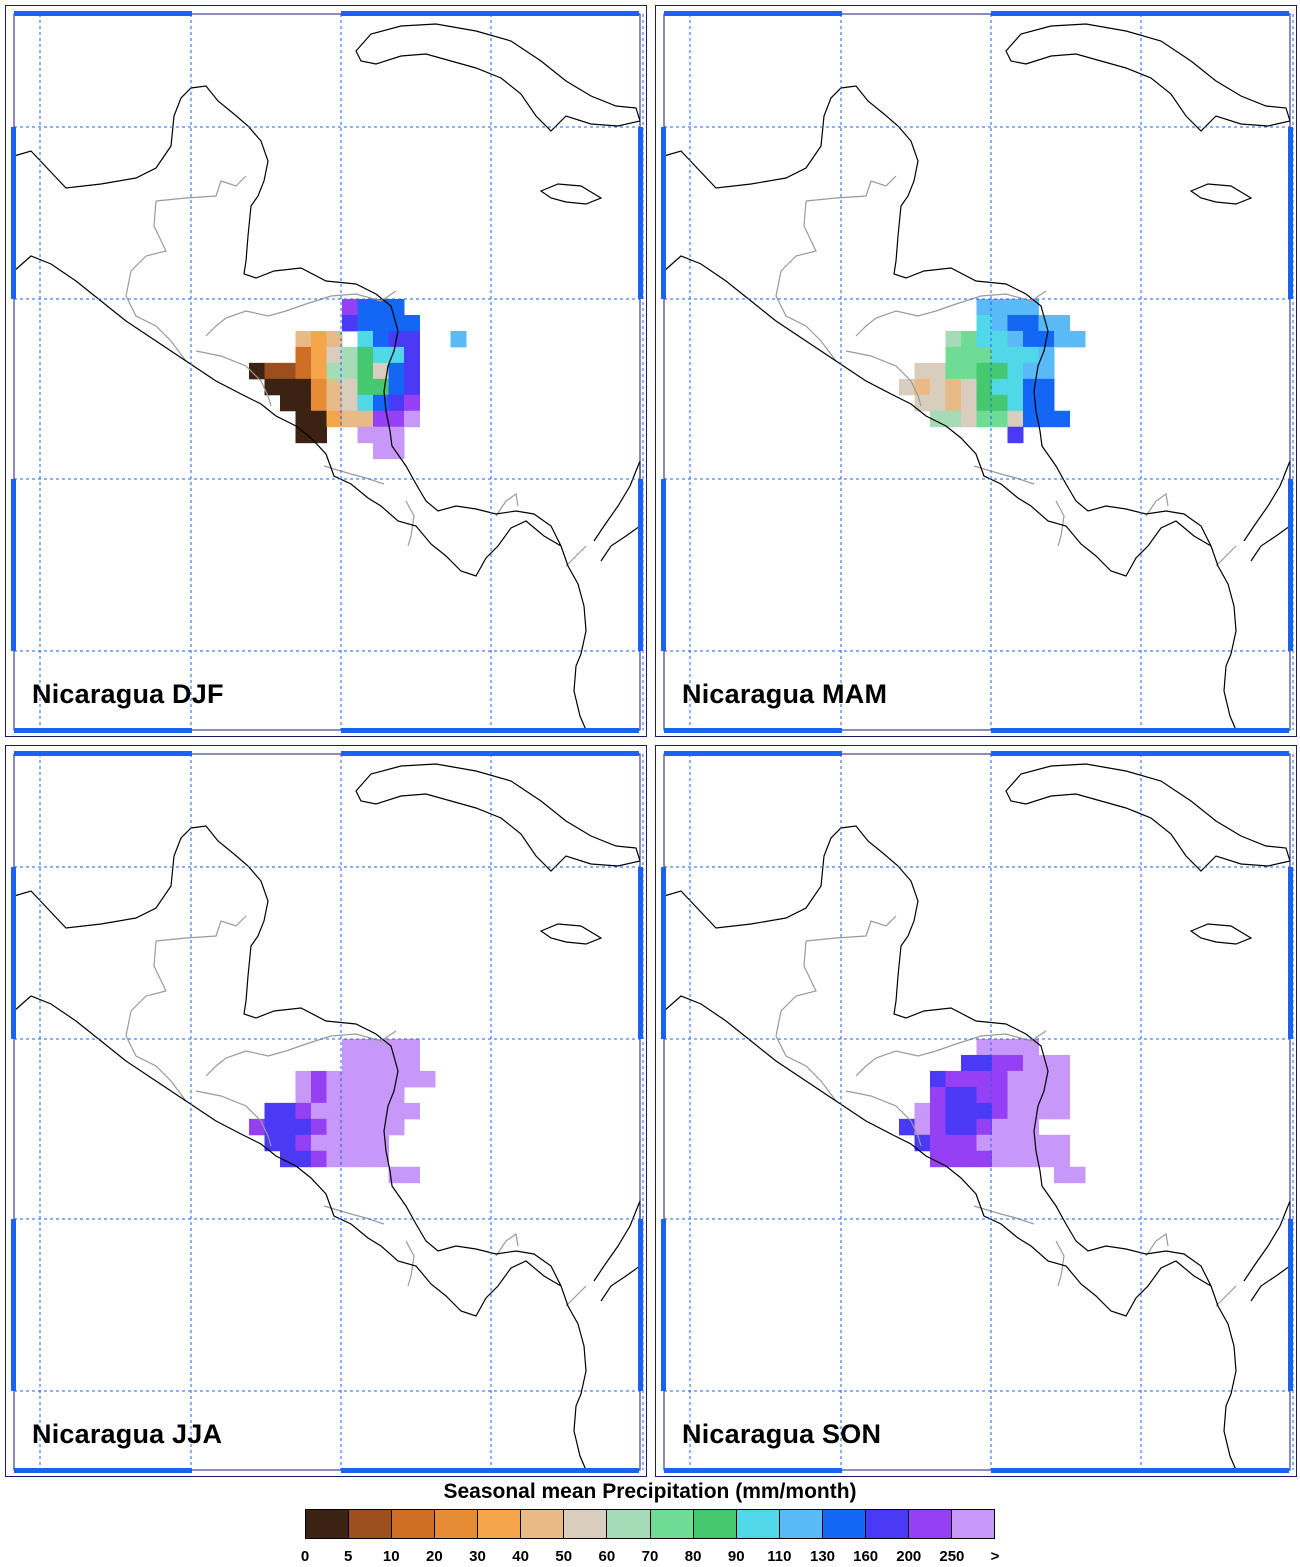 The height and width of the screenshot is (1567, 1300). Describe the element at coordinates (866, 1556) in the screenshot. I see `colorbar-label: 160` at that location.